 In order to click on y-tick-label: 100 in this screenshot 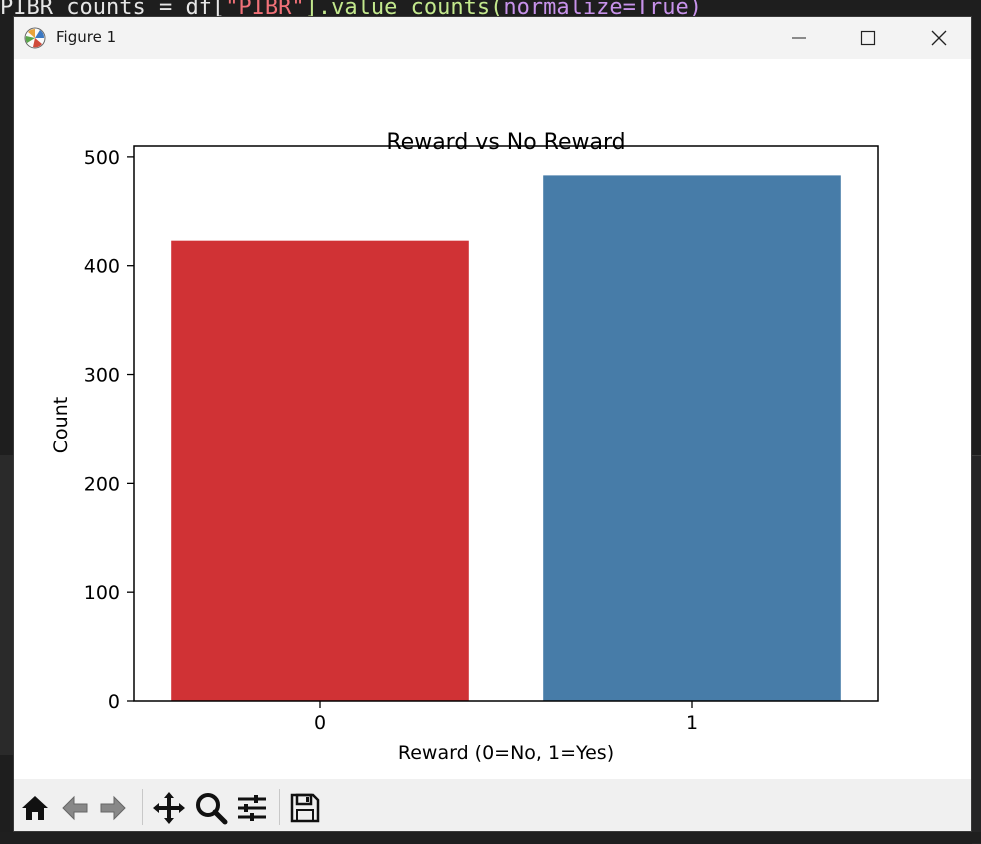, I will do `click(102, 593)`.